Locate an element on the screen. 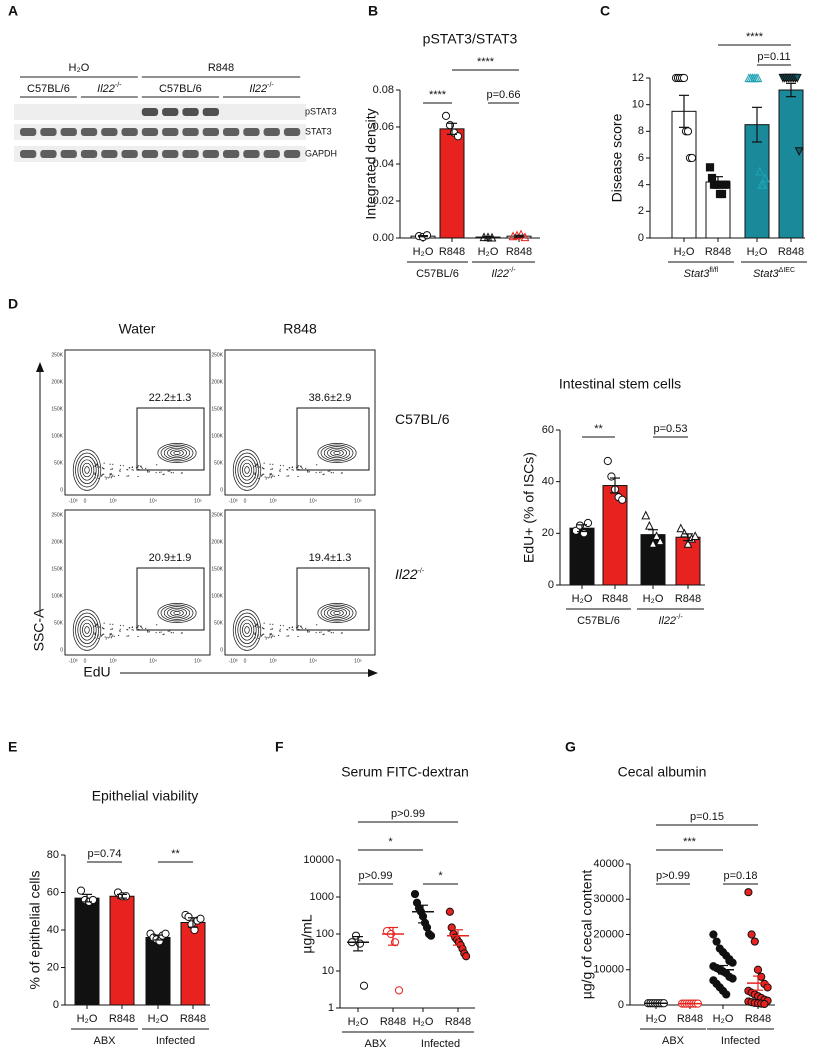 The height and width of the screenshot is (1050, 818). chart-title: Cecal albumin is located at coordinates (662, 772).